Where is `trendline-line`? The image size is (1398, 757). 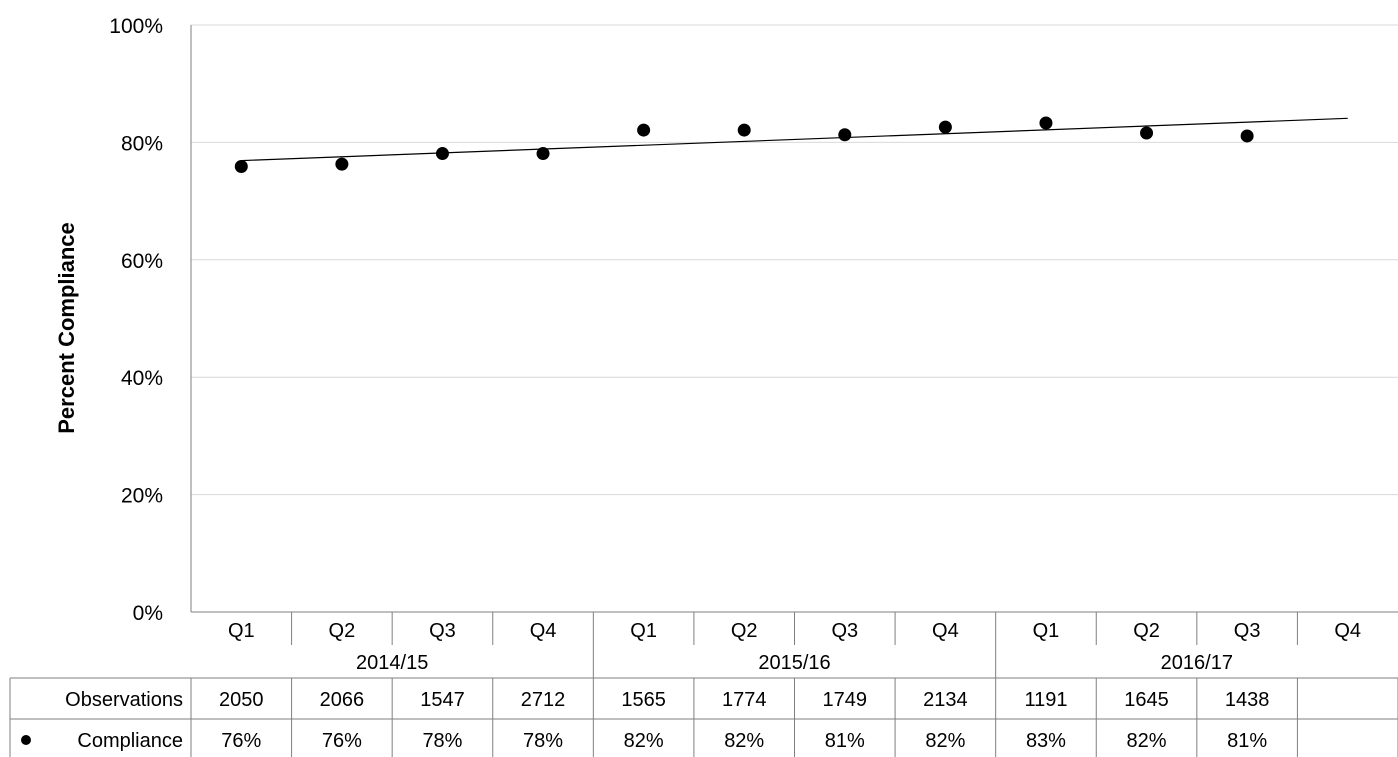 trendline-line is located at coordinates (794, 139).